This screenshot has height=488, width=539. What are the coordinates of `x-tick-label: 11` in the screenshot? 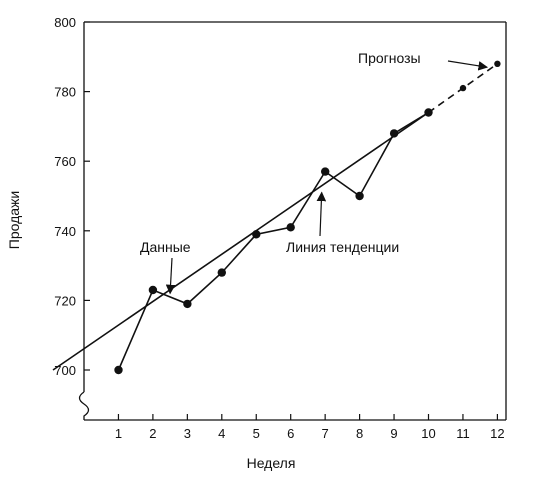 It's located at (463, 433).